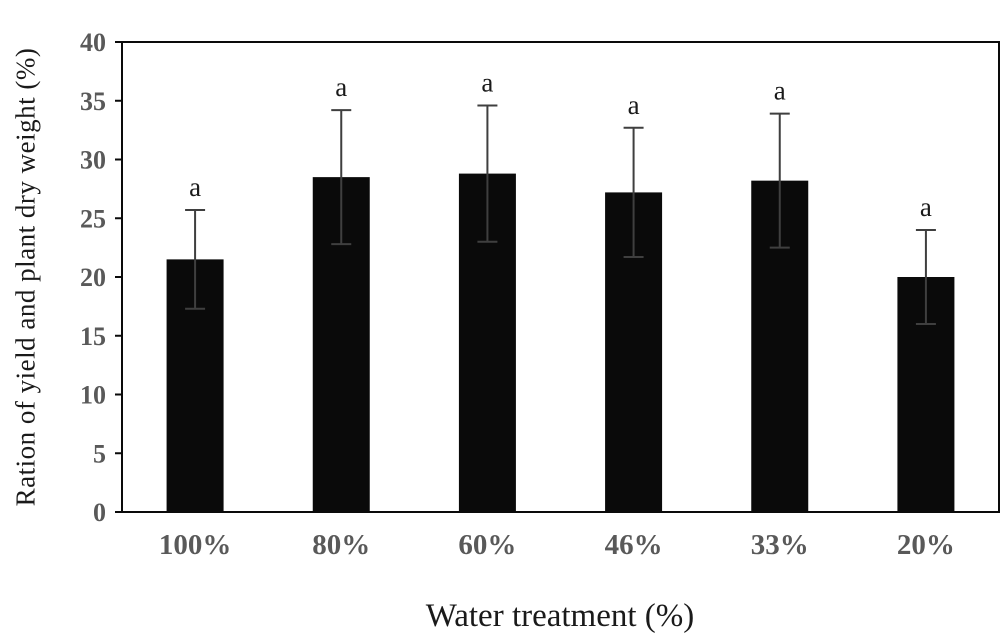 This screenshot has width=1007, height=644. What do you see at coordinates (99, 453) in the screenshot?
I see `y-tick-label: 5` at bounding box center [99, 453].